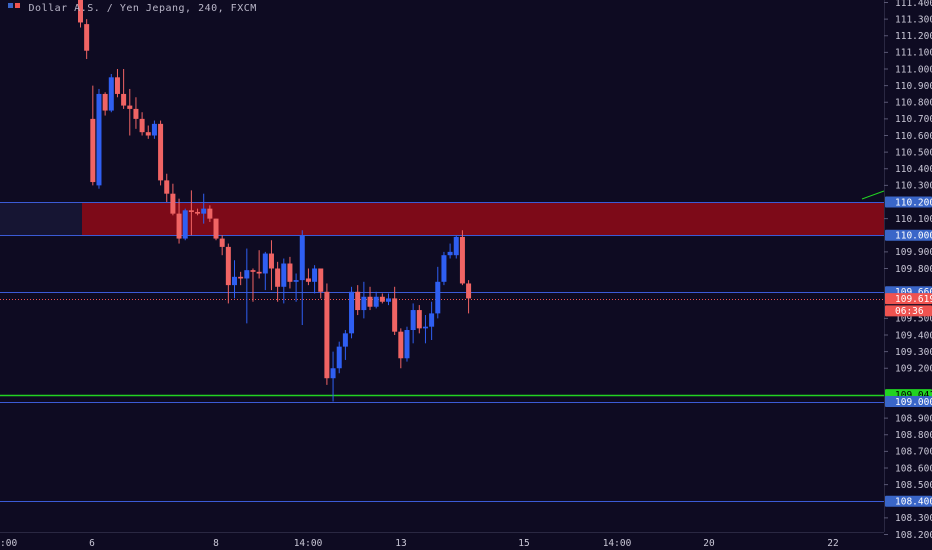  What do you see at coordinates (913, 452) in the screenshot?
I see `price-tick-label: 108.700` at bounding box center [913, 452].